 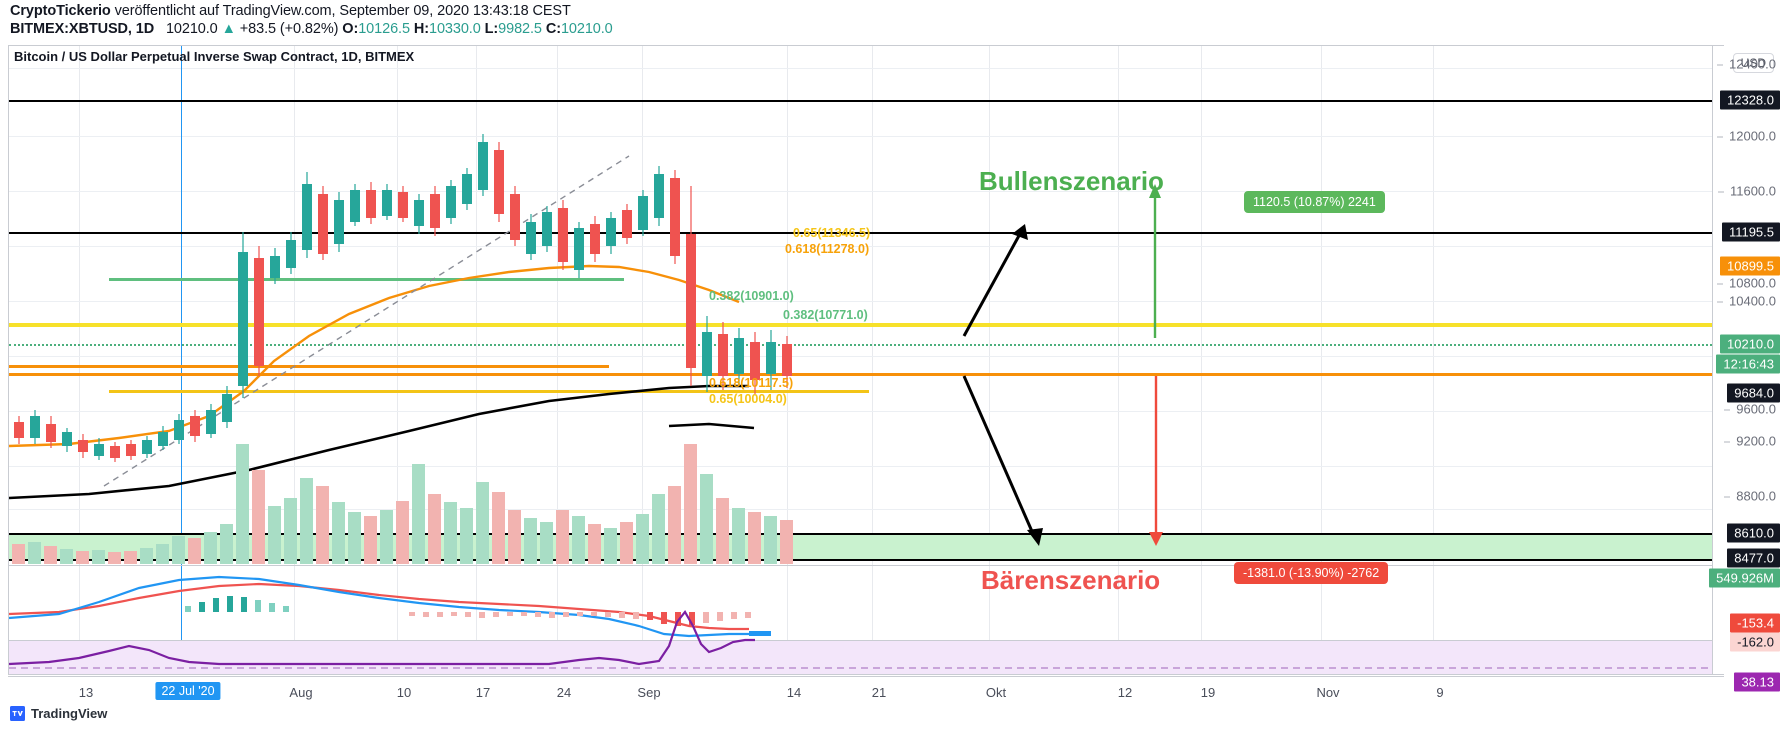 I want to click on time-tick: 21, so click(x=879, y=692).